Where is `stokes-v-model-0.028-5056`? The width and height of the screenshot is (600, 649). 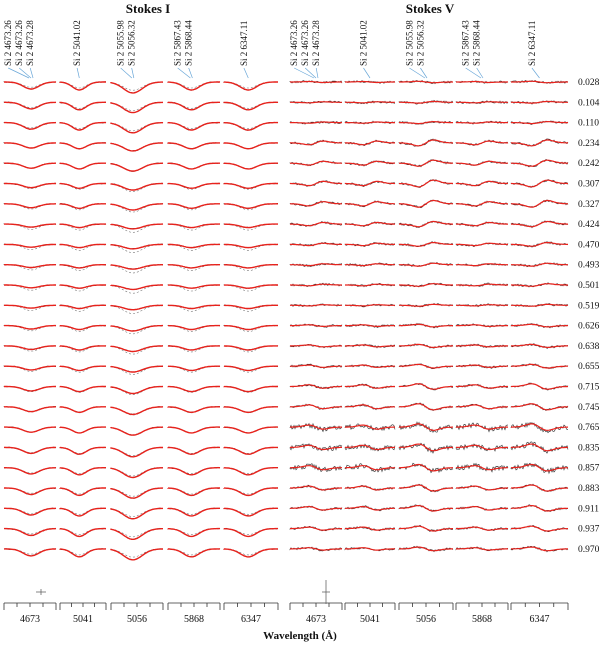
stokes-v-model-0.028-5056 is located at coordinates (426, 82).